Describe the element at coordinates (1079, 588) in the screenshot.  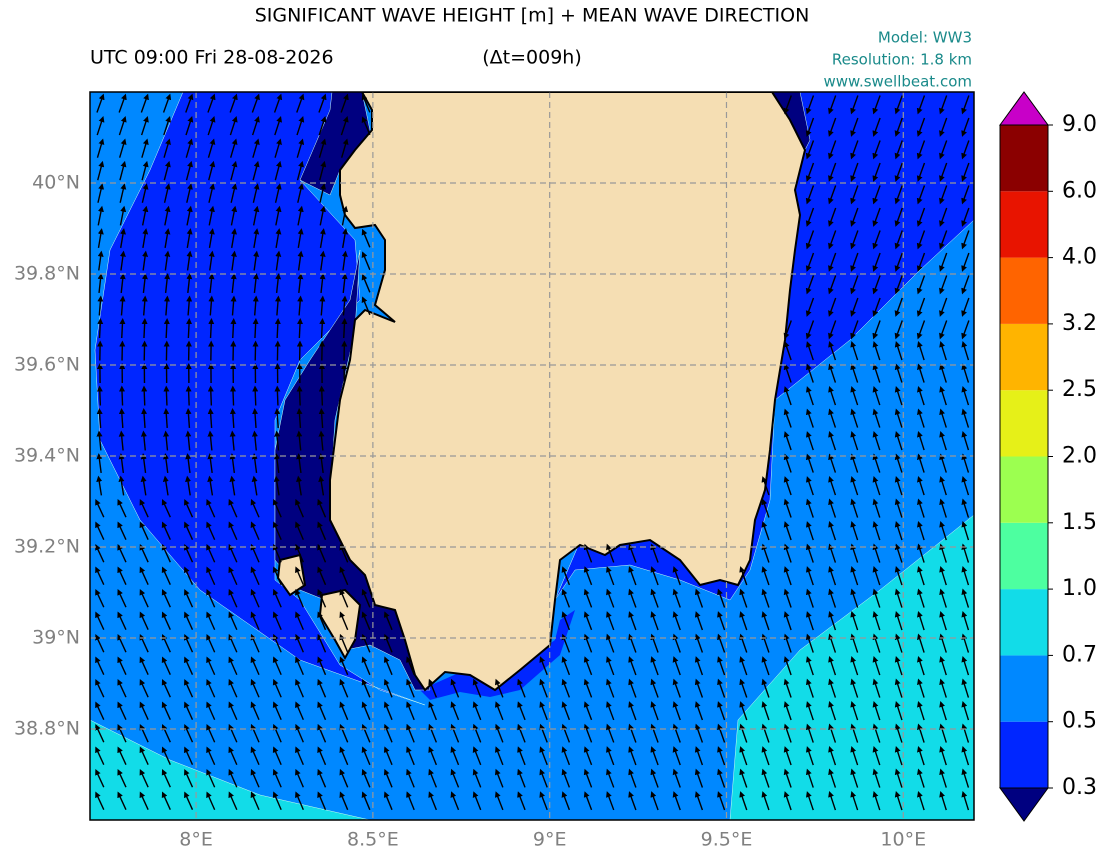
I see `colorbar-label: 1.0` at that location.